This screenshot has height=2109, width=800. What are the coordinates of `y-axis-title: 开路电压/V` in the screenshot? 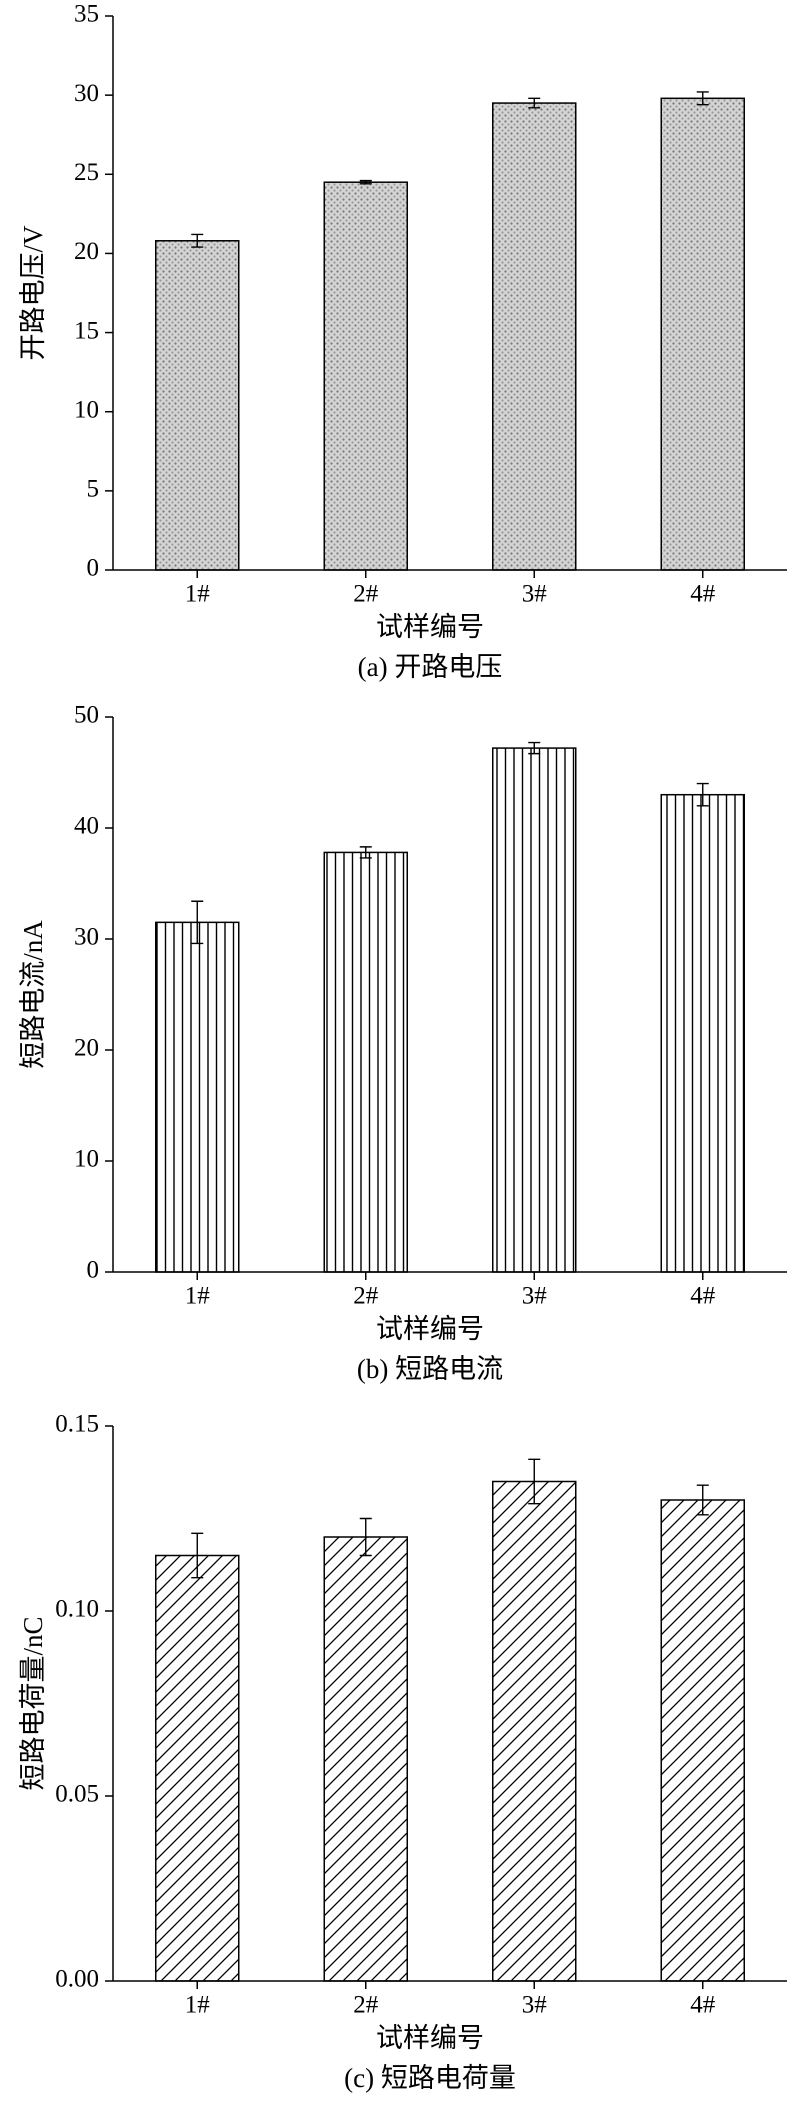 It's located at (33, 293).